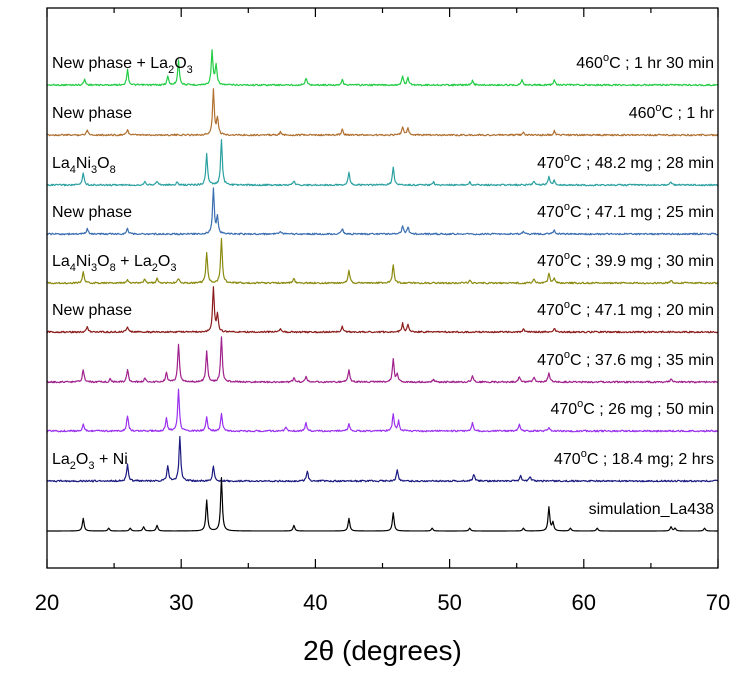  What do you see at coordinates (315, 602) in the screenshot?
I see `x-tick-label: 40` at bounding box center [315, 602].